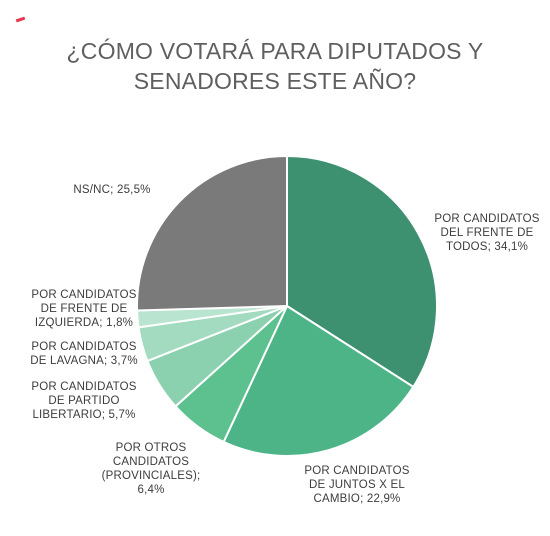 The height and width of the screenshot is (536, 550). I want to click on pie-label-line: DE FRENTE DE, so click(84, 309).